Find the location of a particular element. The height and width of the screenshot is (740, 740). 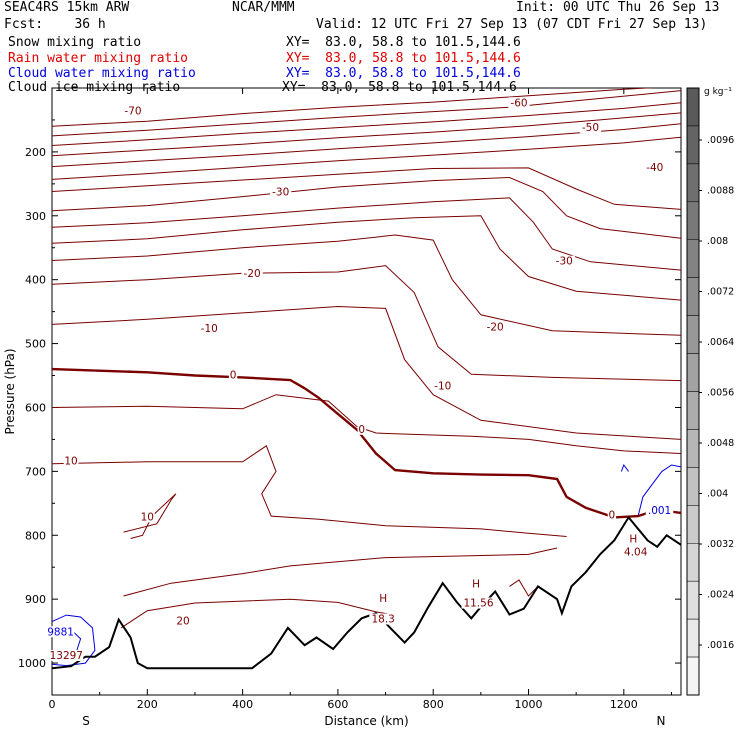

y-tick-label: 600 is located at coordinates (35, 407).